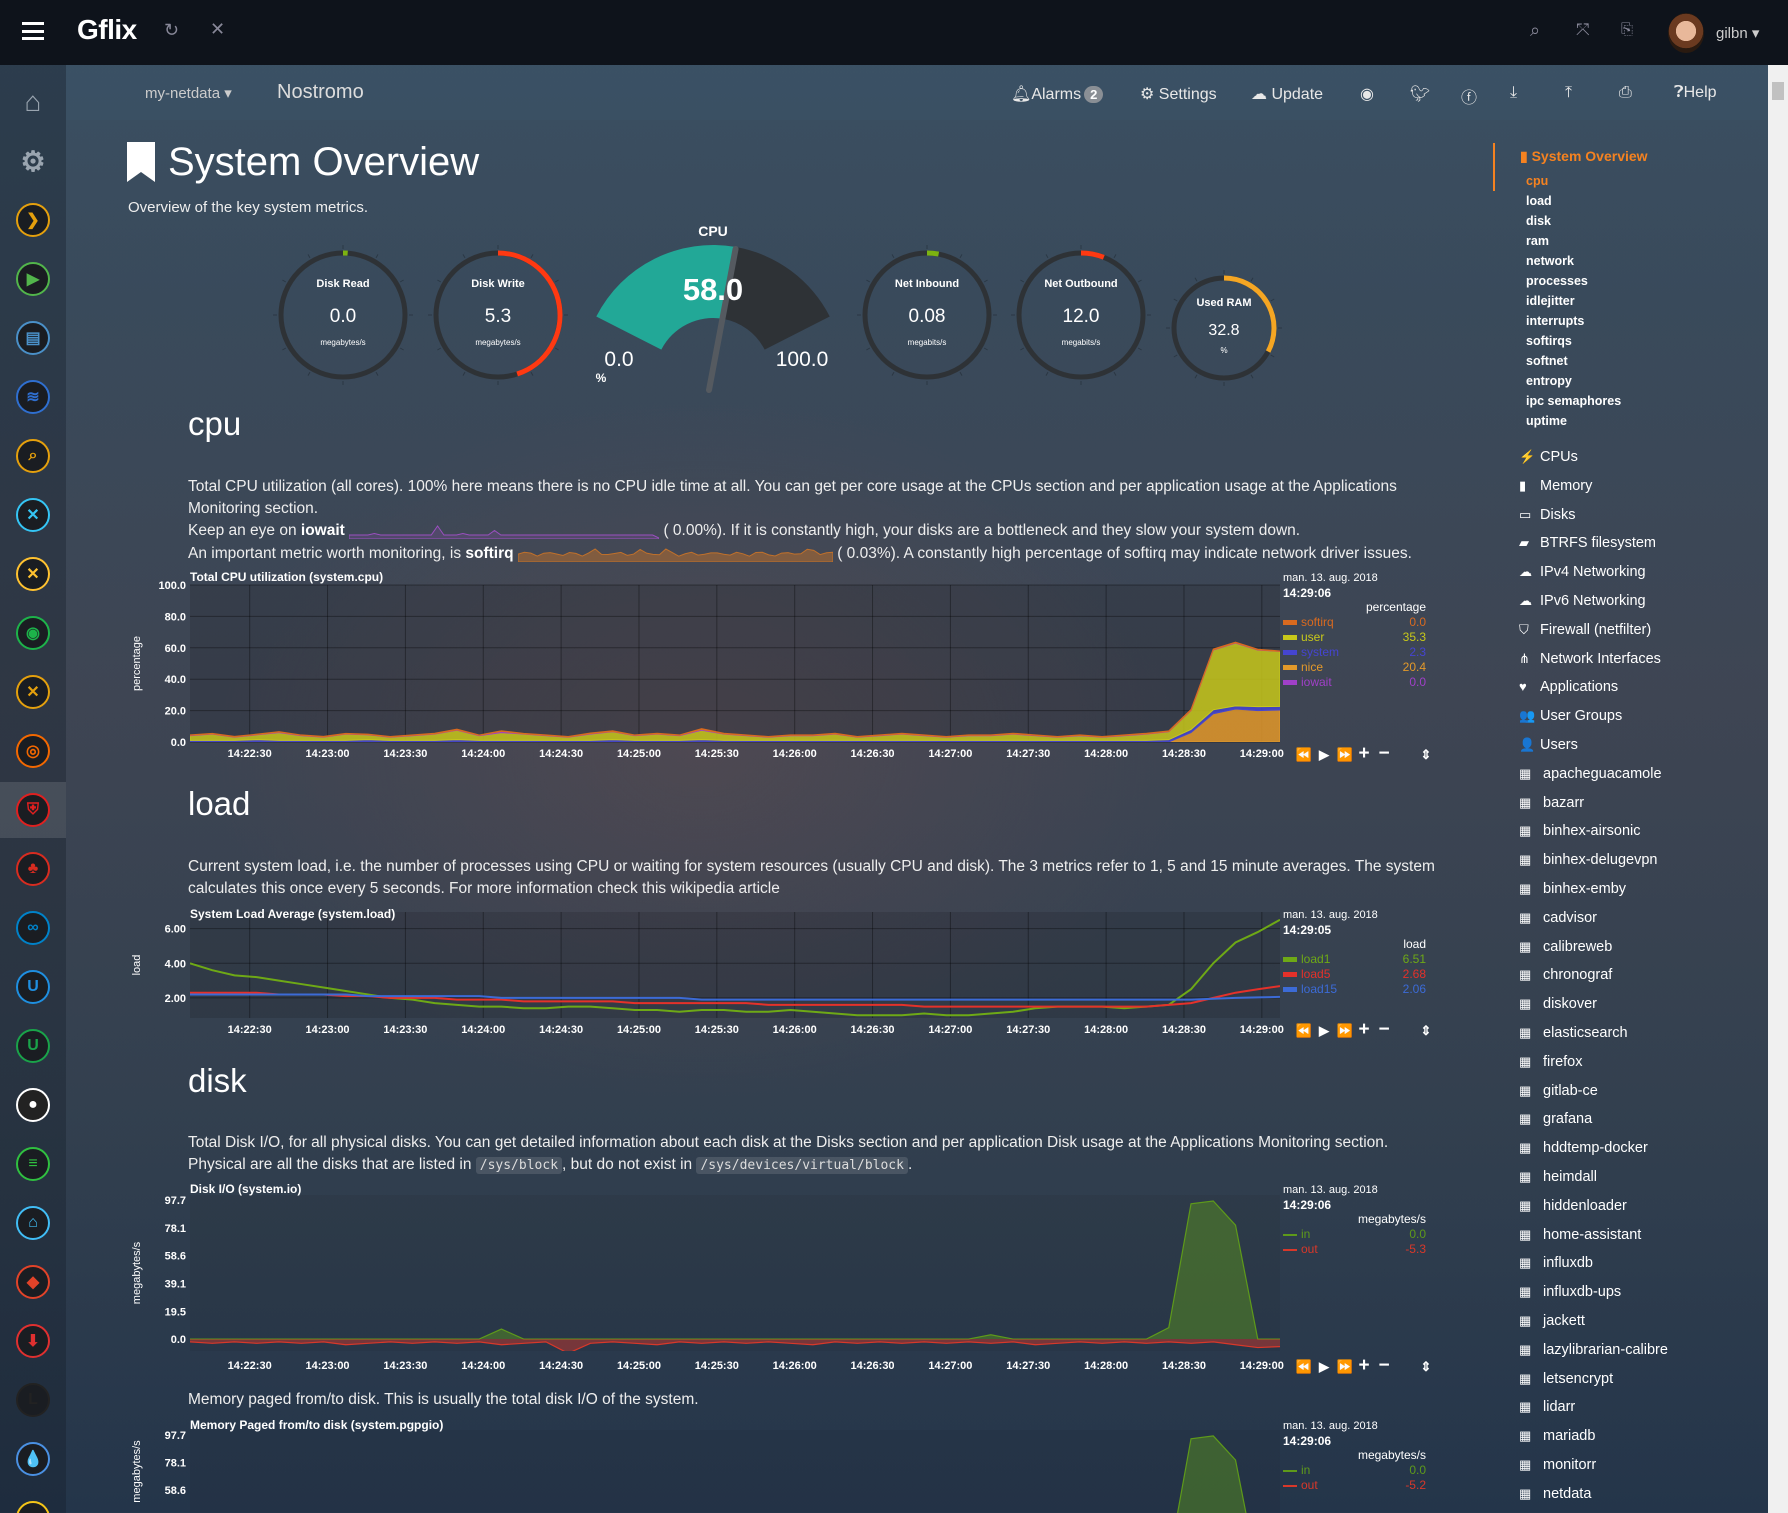  What do you see at coordinates (1057, 94) in the screenshot?
I see `alarms-button: 🔔︎Alarms 2` at bounding box center [1057, 94].